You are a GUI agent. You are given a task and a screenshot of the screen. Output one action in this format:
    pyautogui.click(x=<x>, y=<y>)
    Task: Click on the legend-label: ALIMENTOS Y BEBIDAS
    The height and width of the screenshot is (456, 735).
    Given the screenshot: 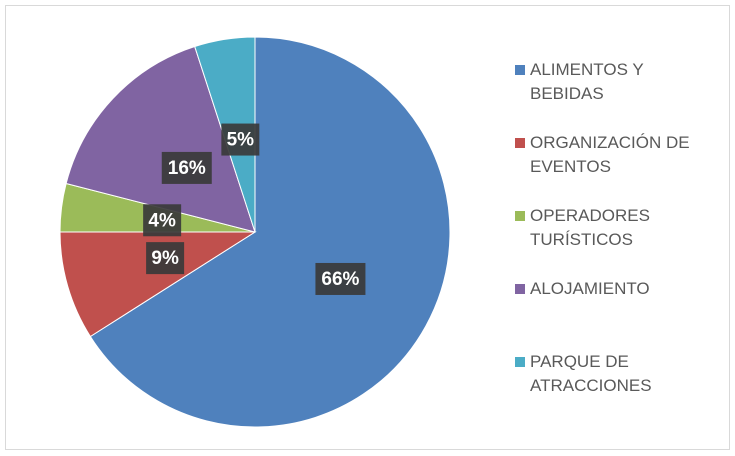 What is the action you would take?
    pyautogui.click(x=587, y=81)
    